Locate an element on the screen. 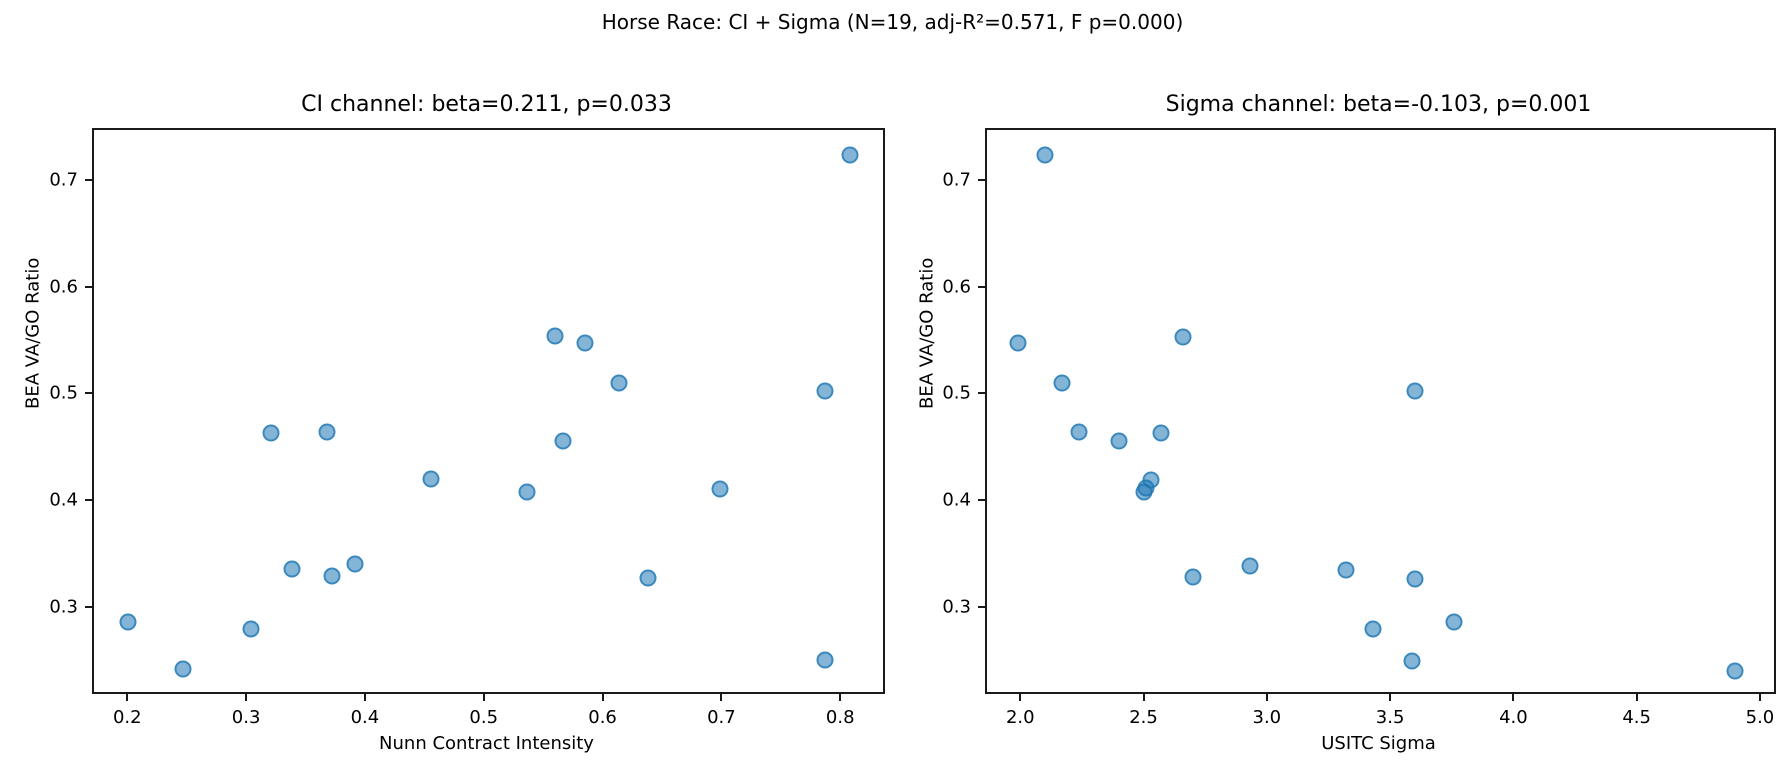  x-tick-label: 0.8 is located at coordinates (840, 717).